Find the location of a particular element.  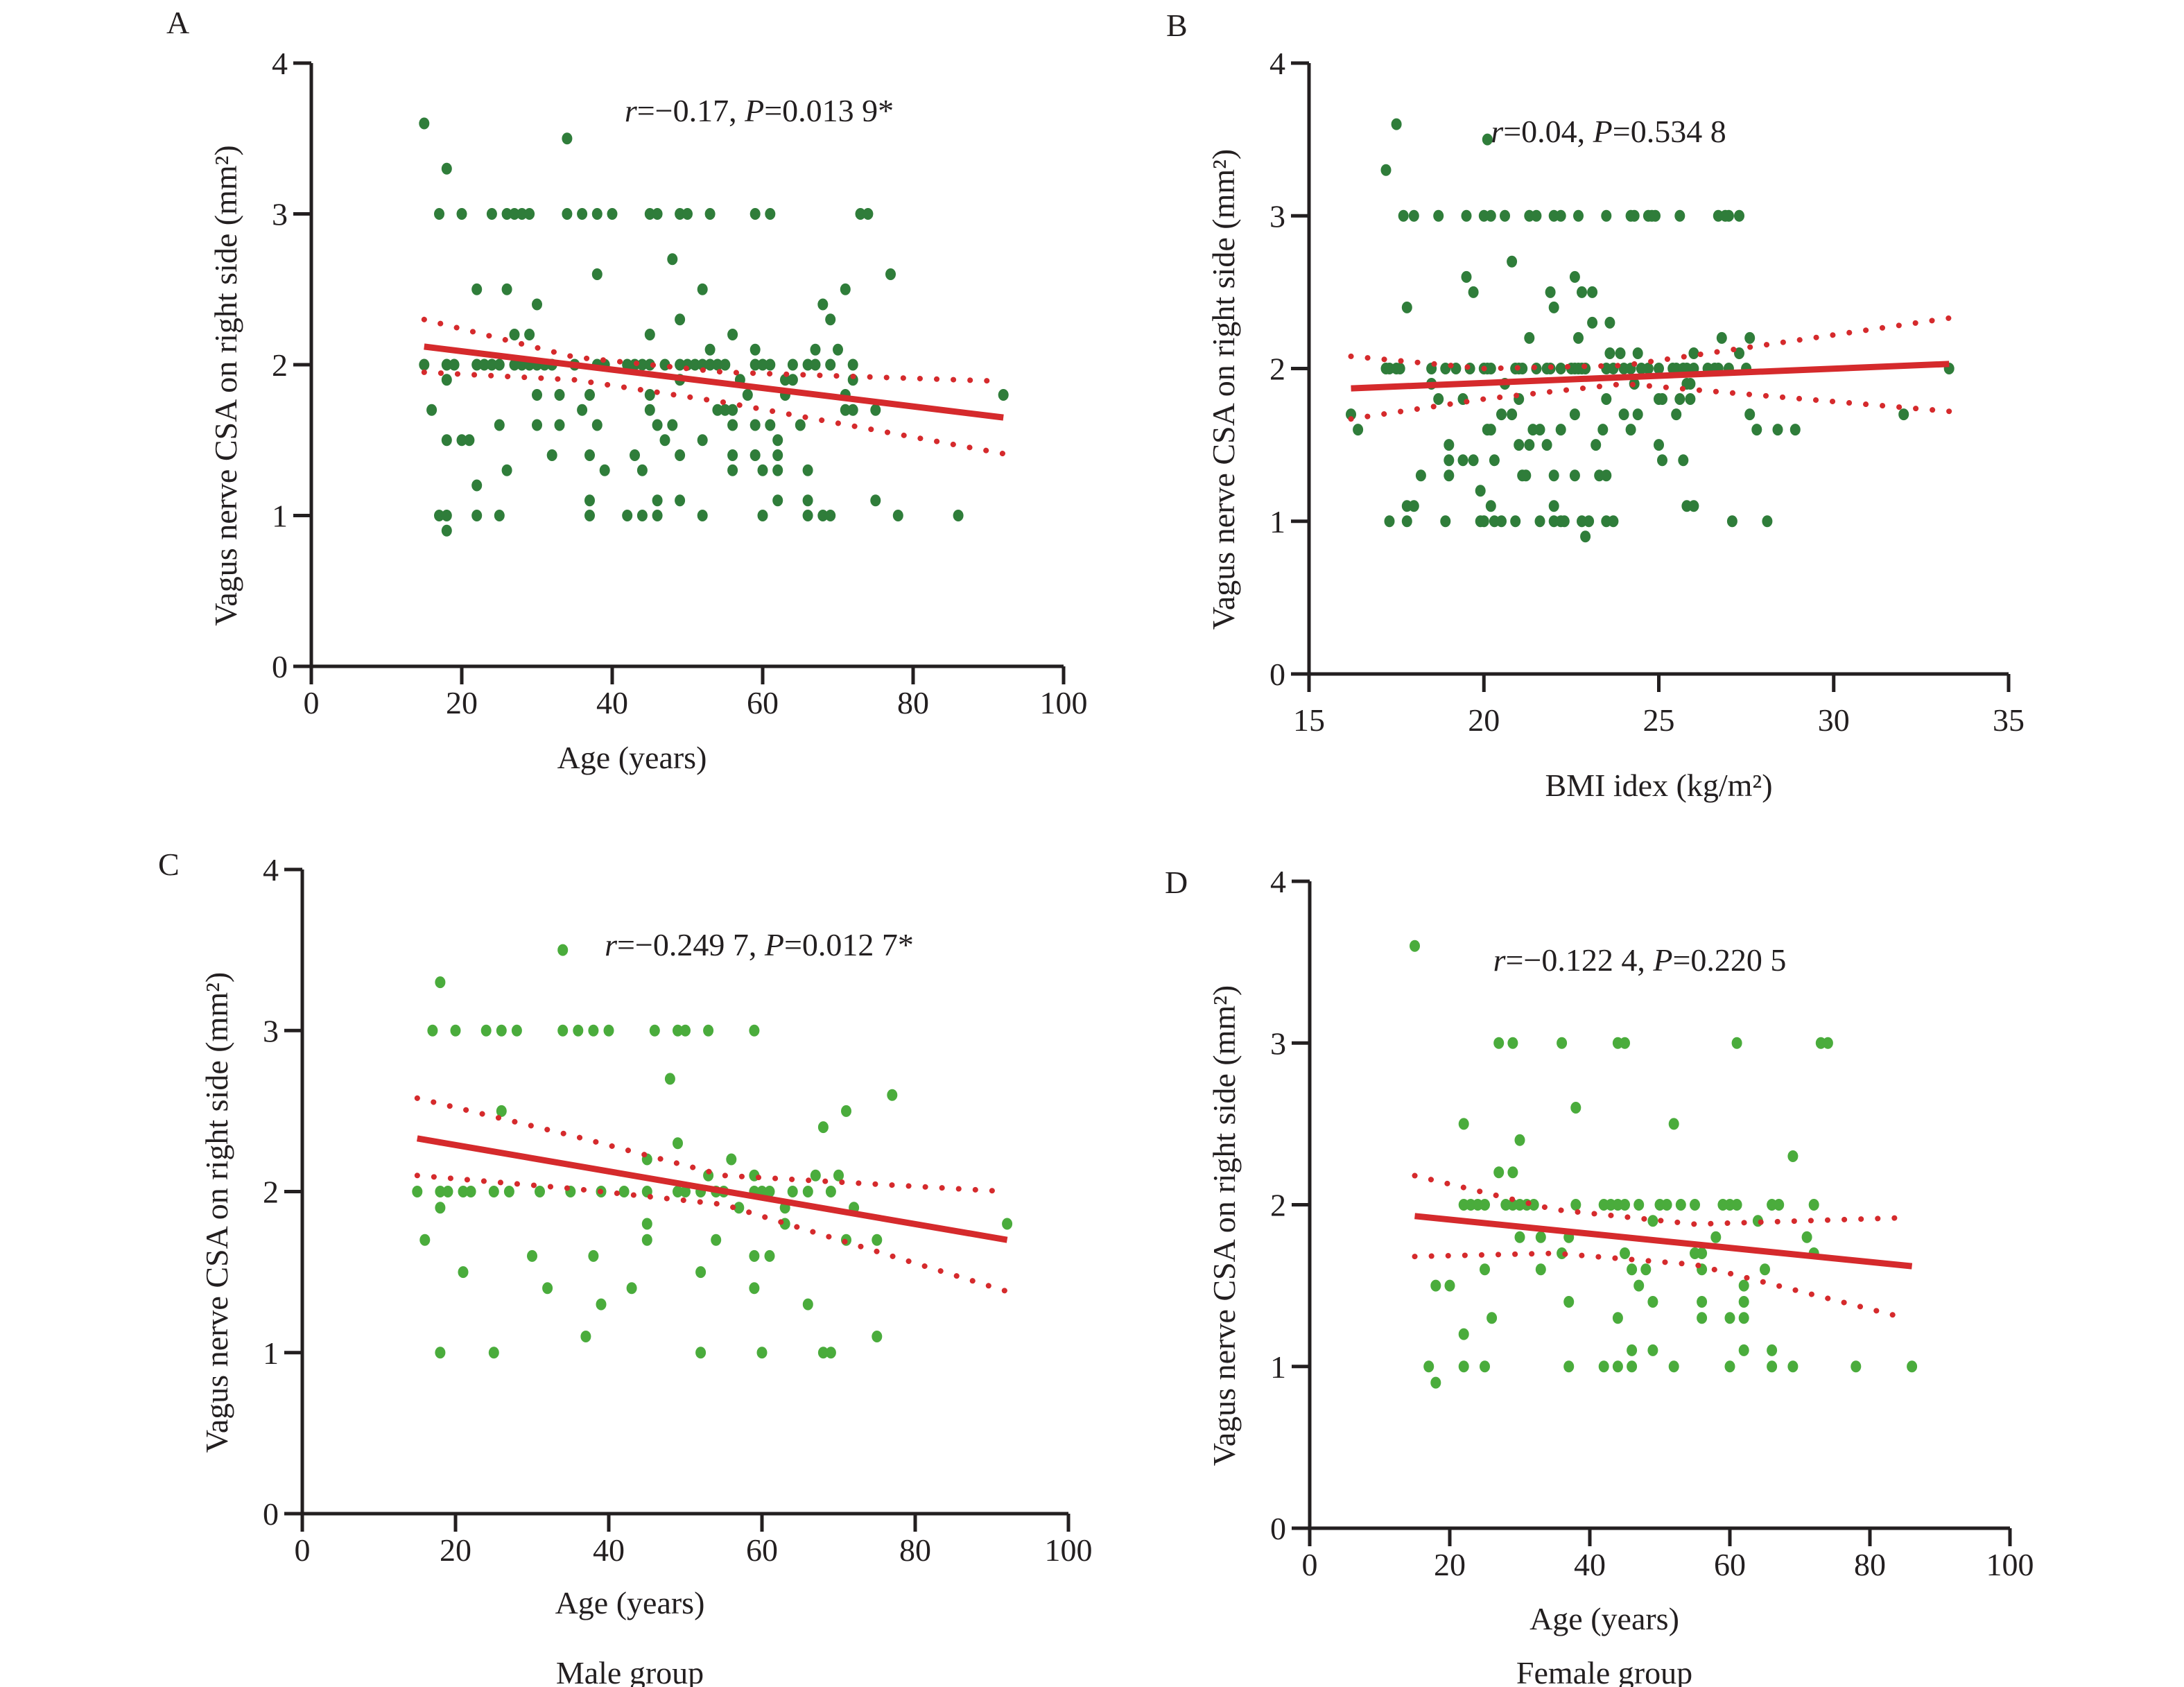

y-tick-label: 3 is located at coordinates (1278, 1043).